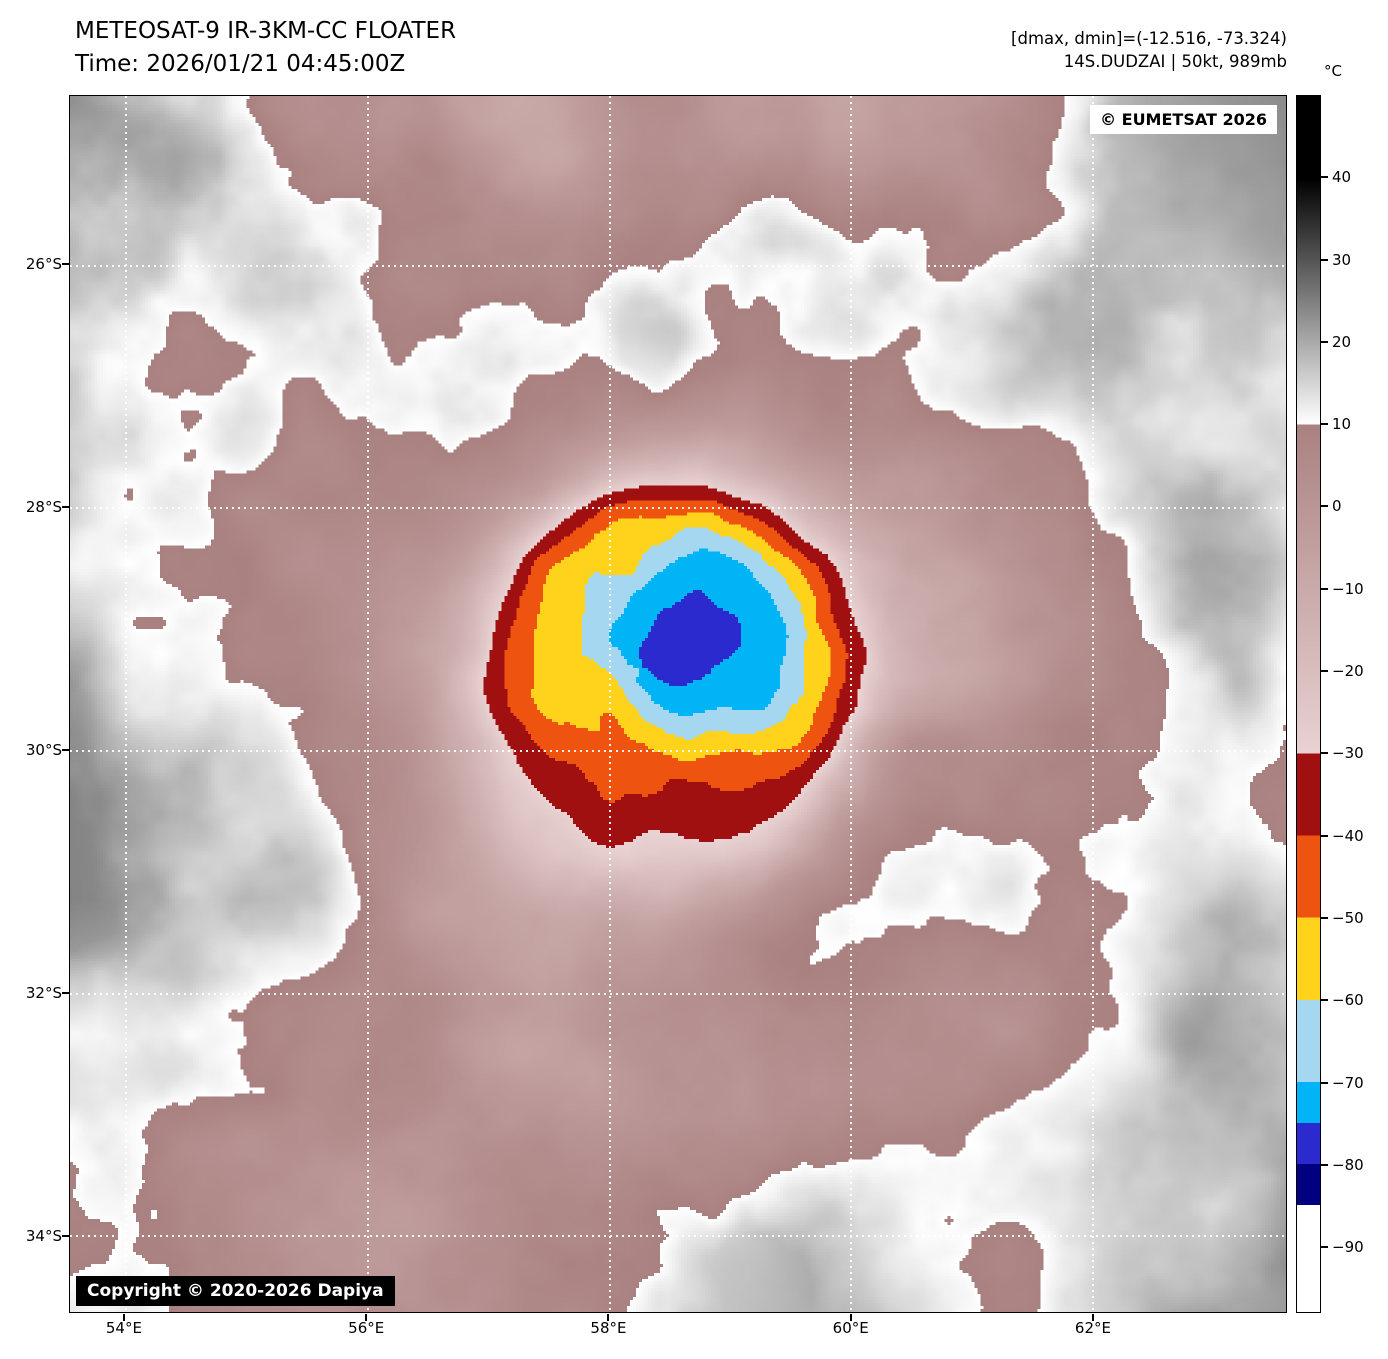 Image resolution: width=1388 pixels, height=1359 pixels. What do you see at coordinates (1342, 424) in the screenshot?
I see `colorbar-tick-label: 10` at bounding box center [1342, 424].